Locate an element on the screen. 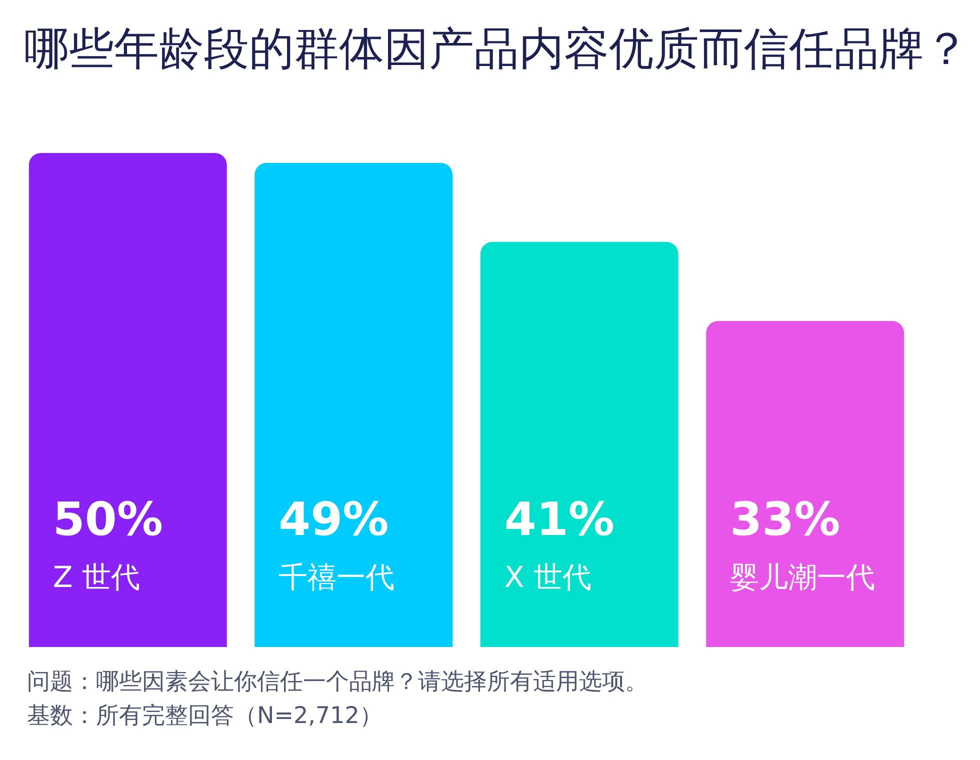 The width and height of the screenshot is (980, 760). x-tick-label: Z 世代 is located at coordinates (96, 577).